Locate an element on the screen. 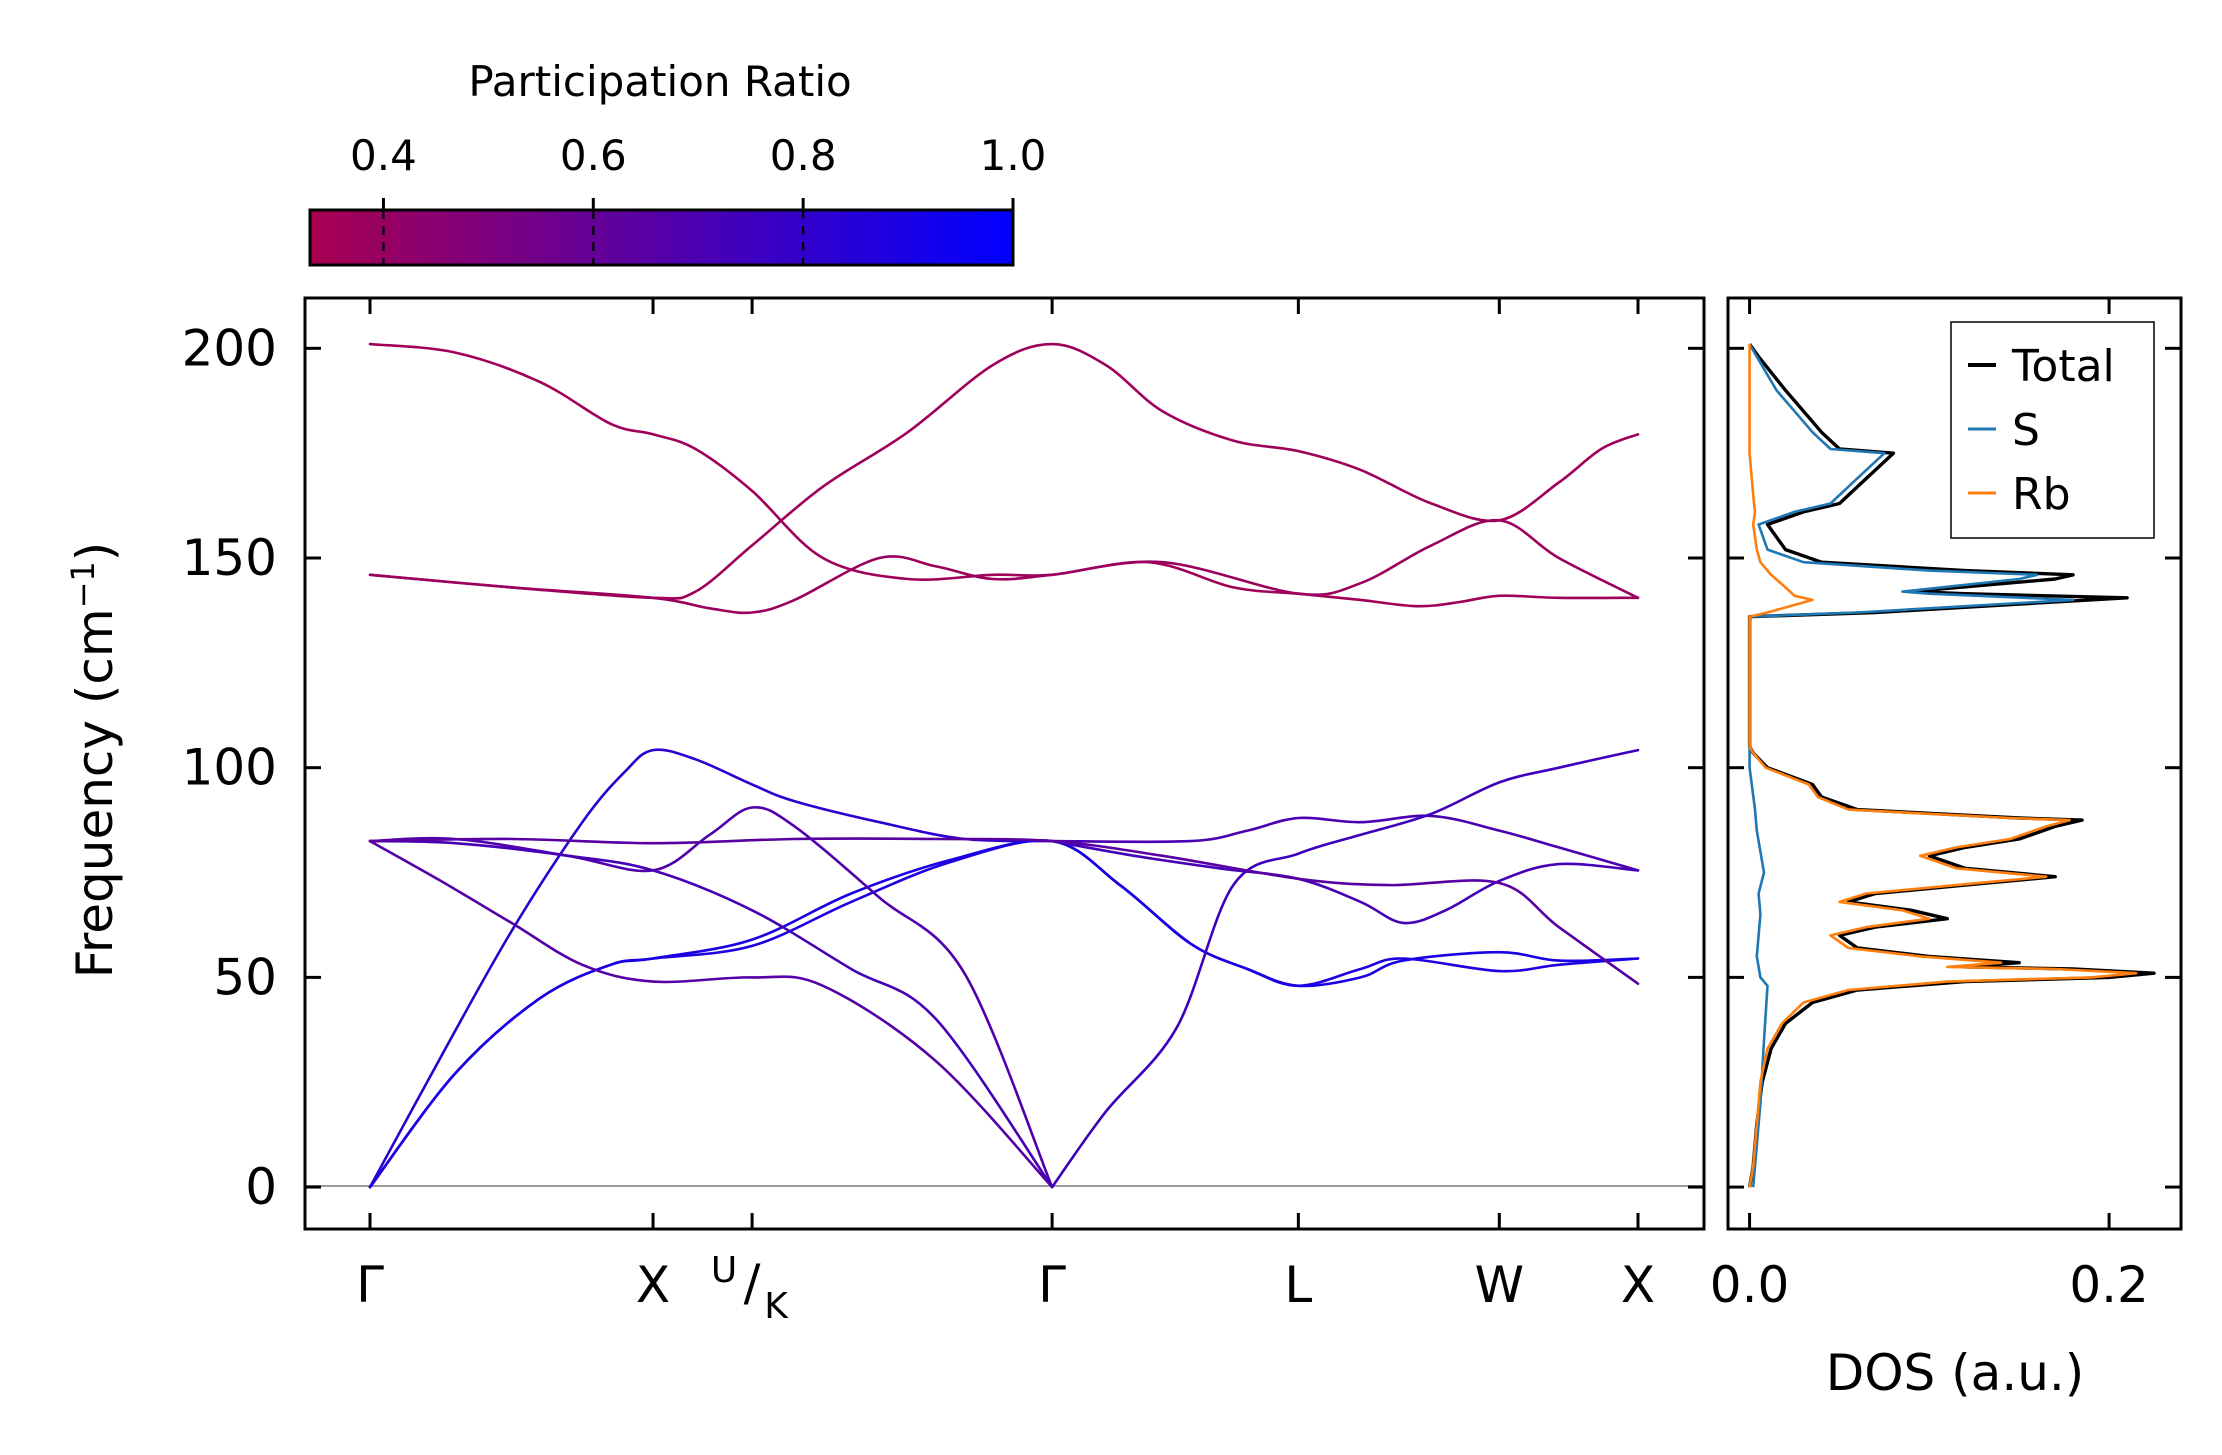 Image resolution: width=2222 pixels, height=1455 pixels. colorbar-frame is located at coordinates (661, 237).